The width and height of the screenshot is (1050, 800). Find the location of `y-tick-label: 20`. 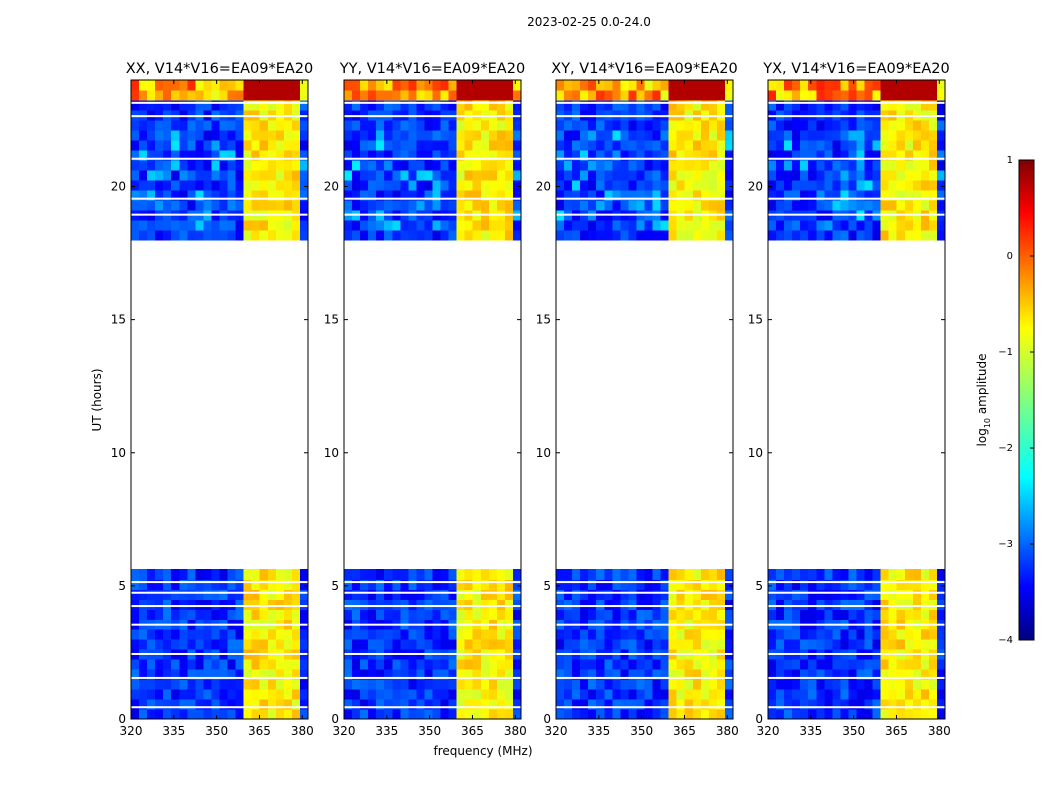

y-tick-label: 20 is located at coordinates (543, 187).